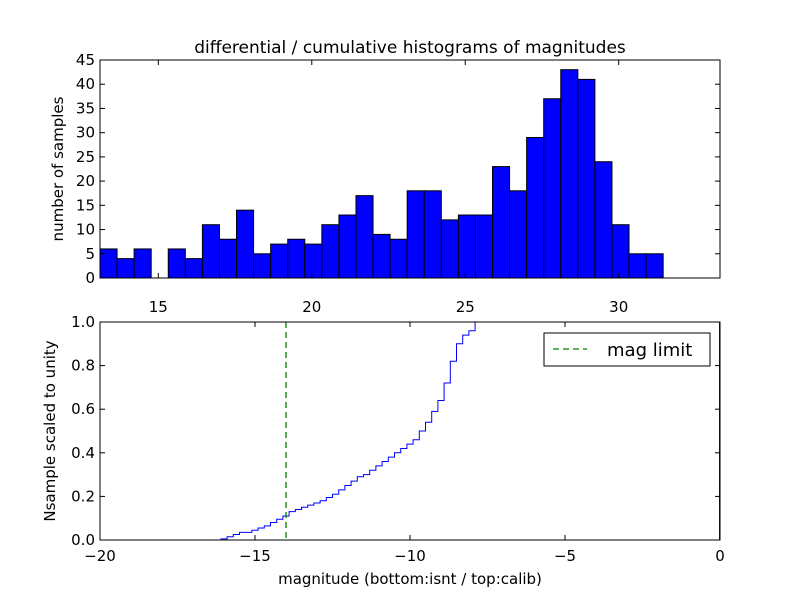  What do you see at coordinates (720, 556) in the screenshot?
I see `bottom-x-tick-label: 0` at bounding box center [720, 556].